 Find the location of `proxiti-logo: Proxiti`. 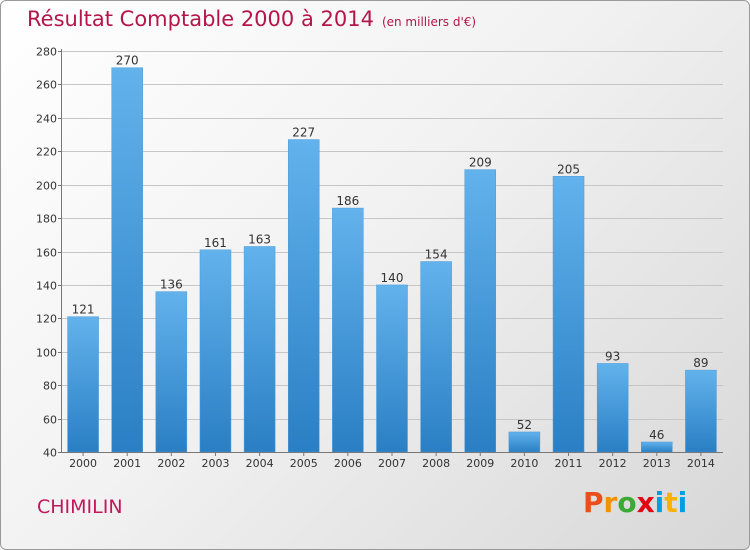

proxiti-logo: Proxiti is located at coordinates (635, 502).